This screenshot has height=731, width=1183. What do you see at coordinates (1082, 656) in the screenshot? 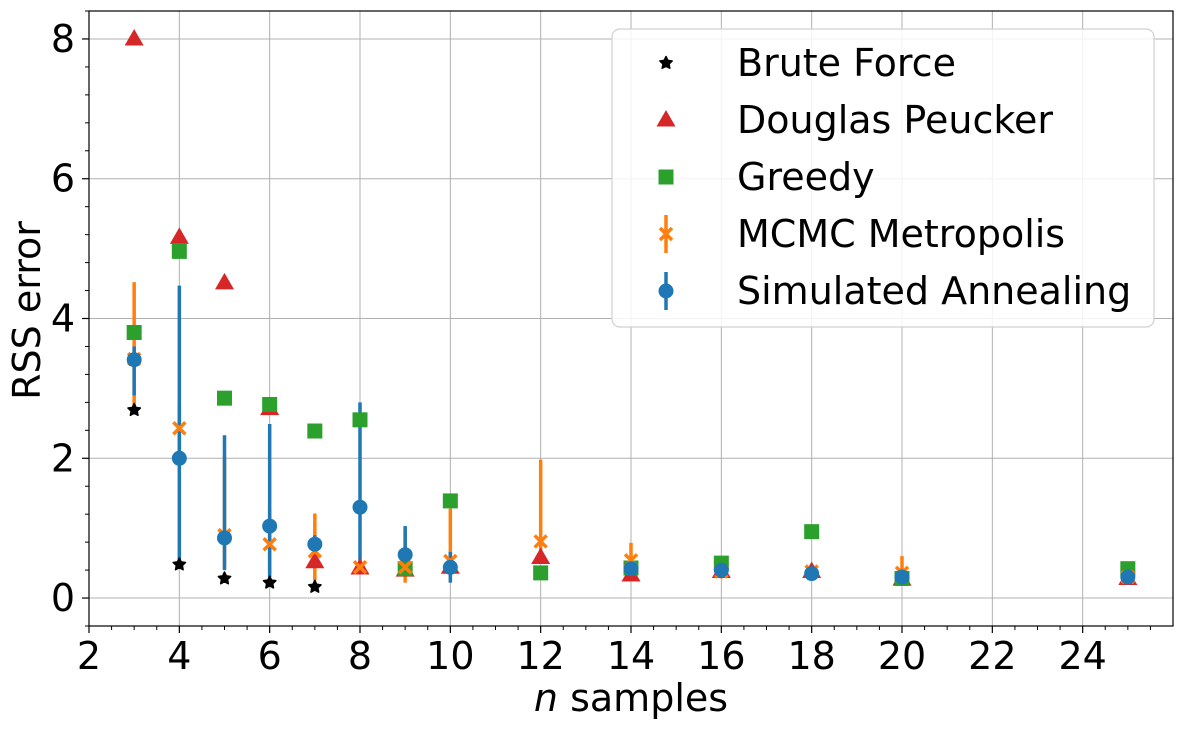
I see `x-tick-label: 24` at bounding box center [1082, 656].